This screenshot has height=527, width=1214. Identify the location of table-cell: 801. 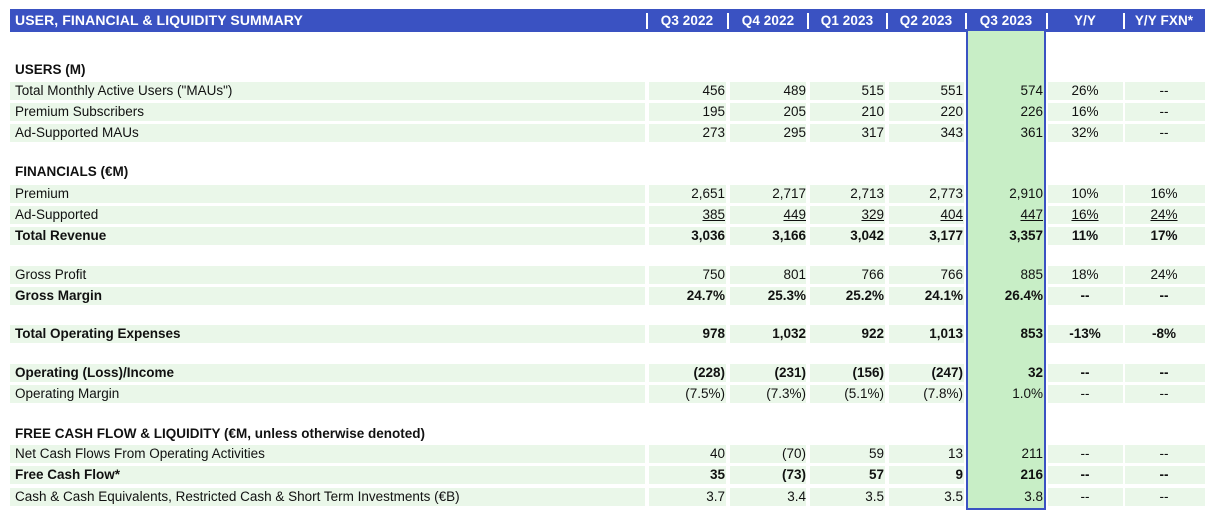
(767, 275).